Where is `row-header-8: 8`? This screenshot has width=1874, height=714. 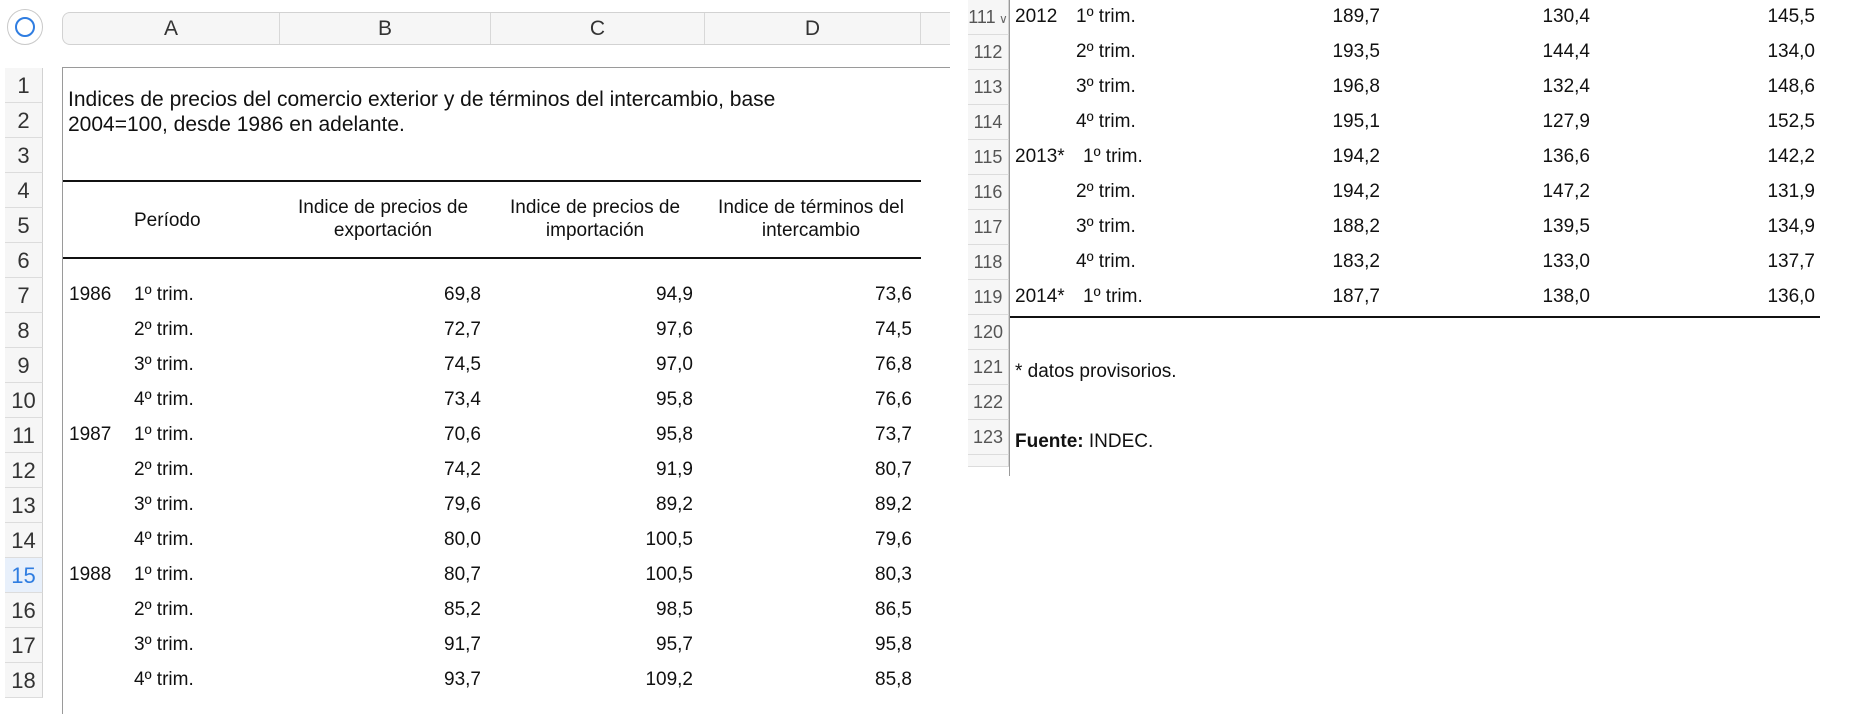
row-header-8: 8 is located at coordinates (24, 330).